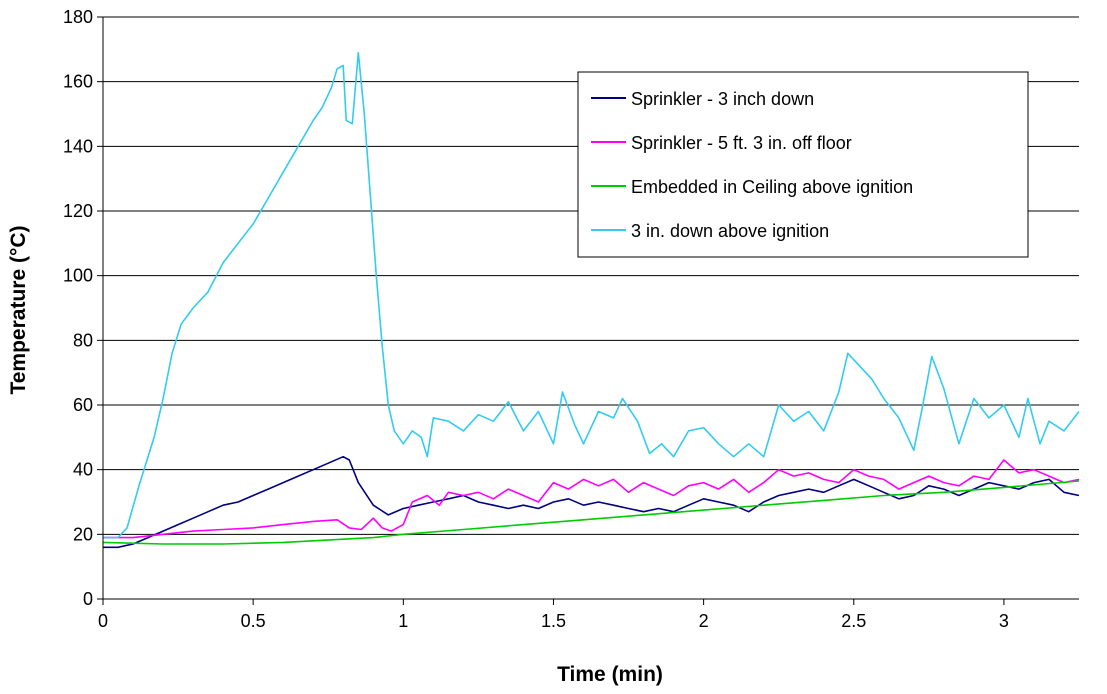 Image resolution: width=1107 pixels, height=694 pixels. What do you see at coordinates (610, 674) in the screenshot?
I see `x-axis-title: Time (min)` at bounding box center [610, 674].